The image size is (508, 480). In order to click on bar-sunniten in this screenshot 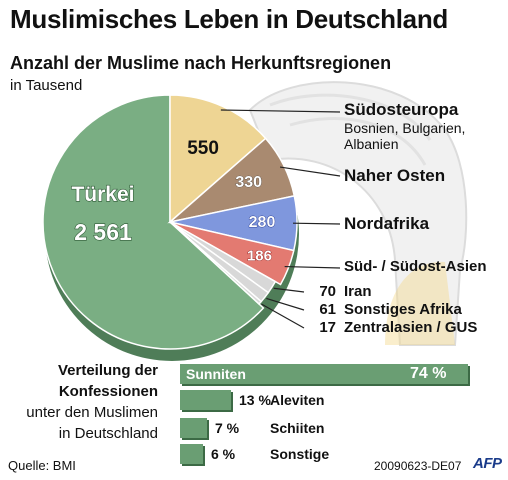, I will do `click(324, 374)`.